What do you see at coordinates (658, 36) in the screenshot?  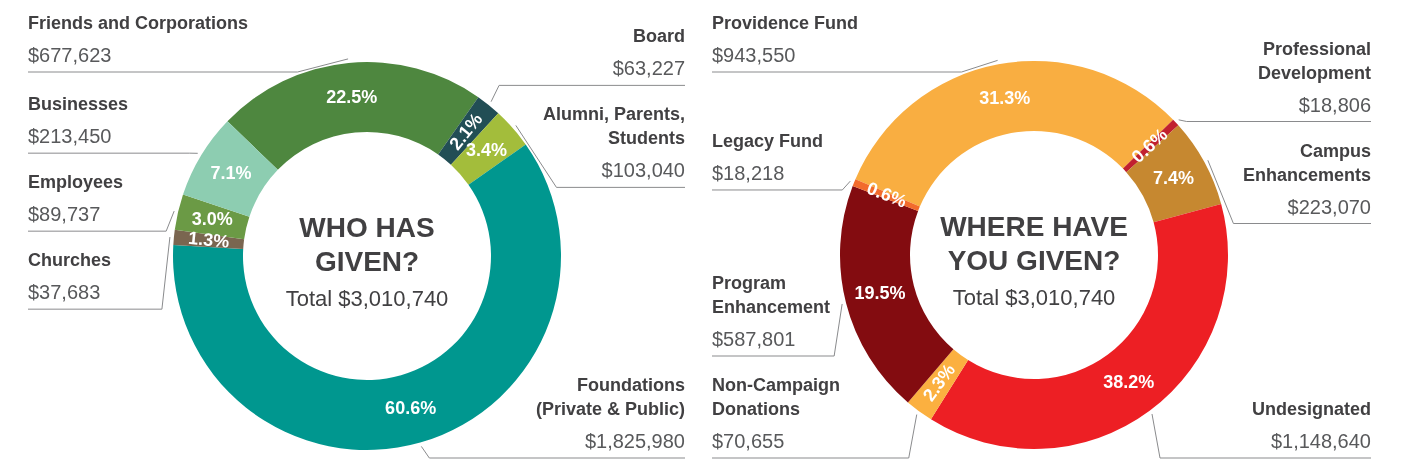 I see `slice-label: Board` at bounding box center [658, 36].